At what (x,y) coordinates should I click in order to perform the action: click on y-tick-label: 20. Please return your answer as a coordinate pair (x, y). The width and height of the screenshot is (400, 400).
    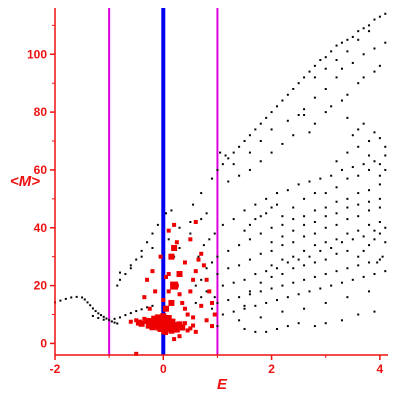
    Looking at the image, I should click on (41, 286).